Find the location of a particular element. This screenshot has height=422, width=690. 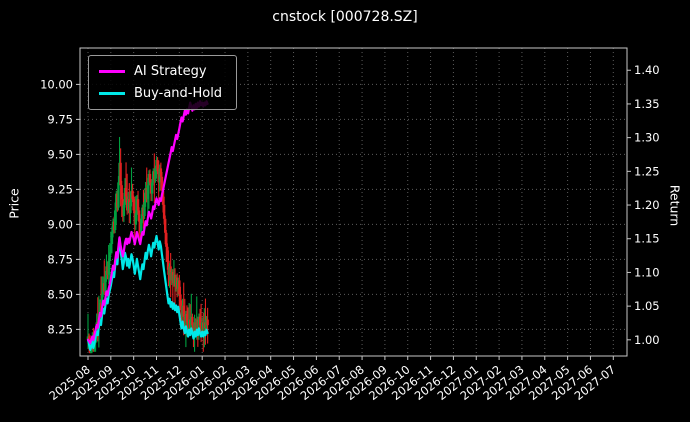

legend-label: AI Strategy is located at coordinates (170, 71).